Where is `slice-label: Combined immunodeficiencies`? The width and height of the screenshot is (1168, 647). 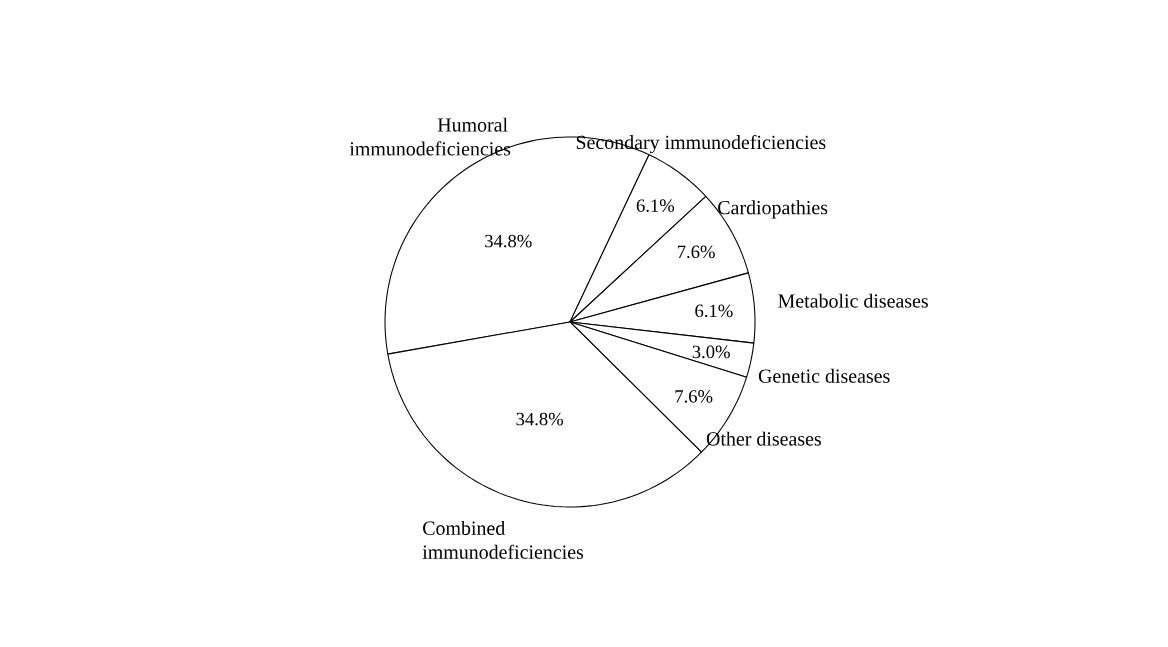
slice-label: Combined immunodeficiencies is located at coordinates (503, 539).